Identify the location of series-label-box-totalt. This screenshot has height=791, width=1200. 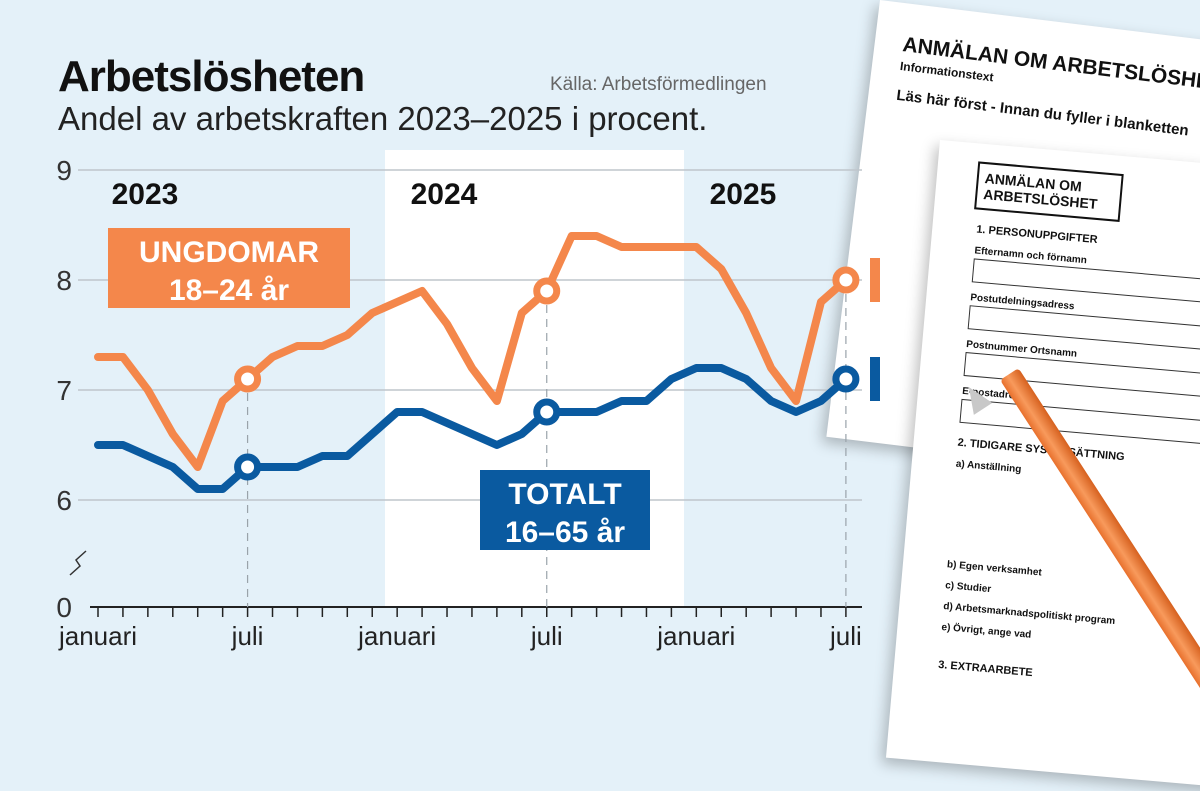
(565, 510).